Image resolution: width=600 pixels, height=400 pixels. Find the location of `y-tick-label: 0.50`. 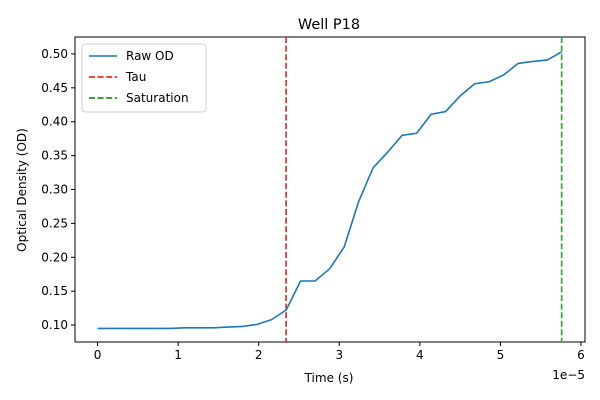

y-tick-label: 0.50 is located at coordinates (54, 54).